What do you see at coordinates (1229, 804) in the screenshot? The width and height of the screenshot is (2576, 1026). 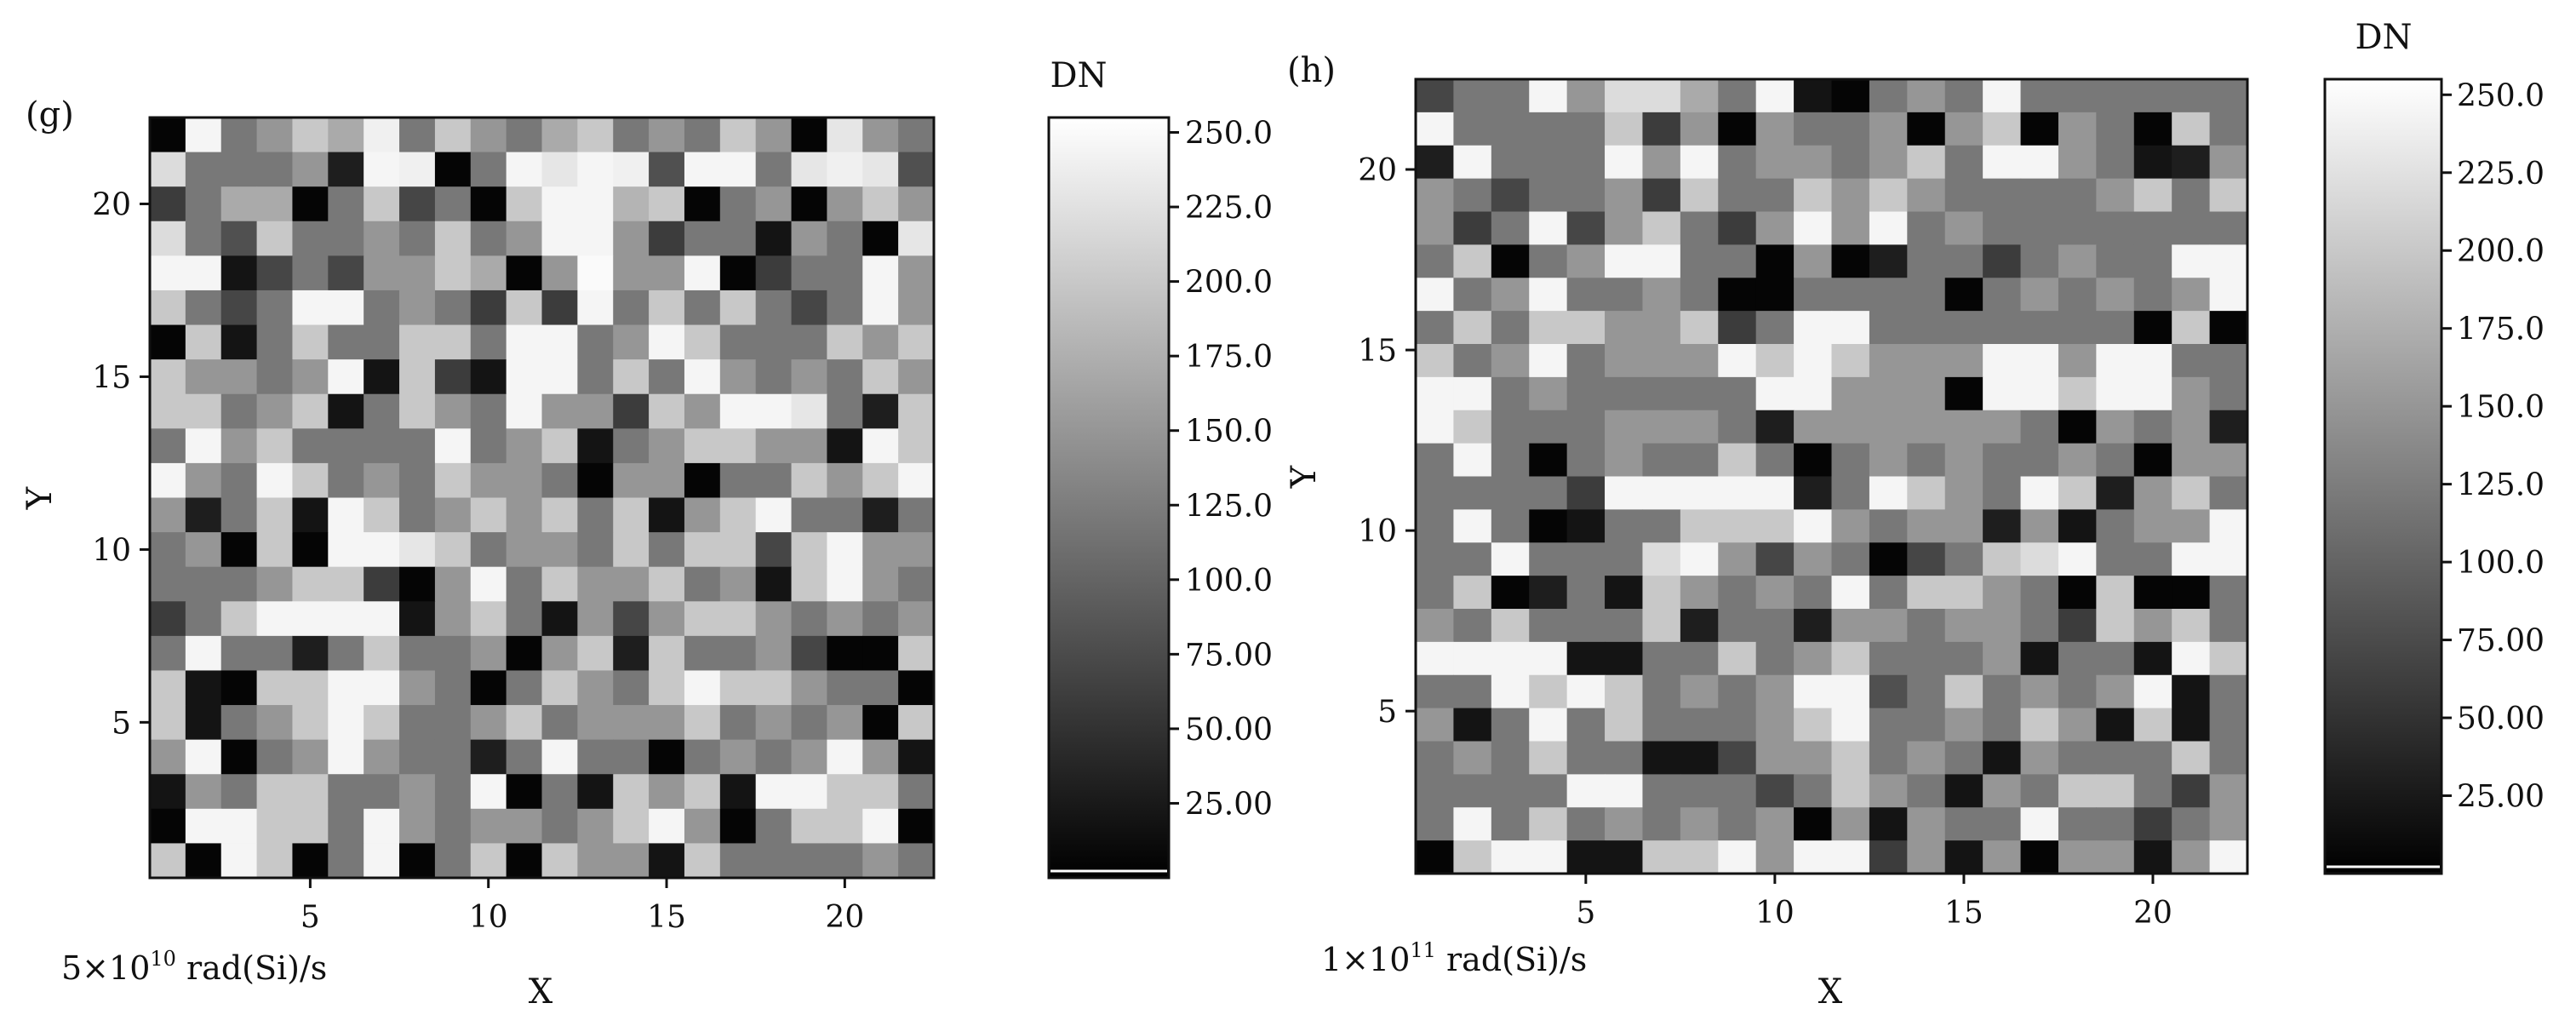 I see `colorbar-tick-label: 25.00` at bounding box center [1229, 804].